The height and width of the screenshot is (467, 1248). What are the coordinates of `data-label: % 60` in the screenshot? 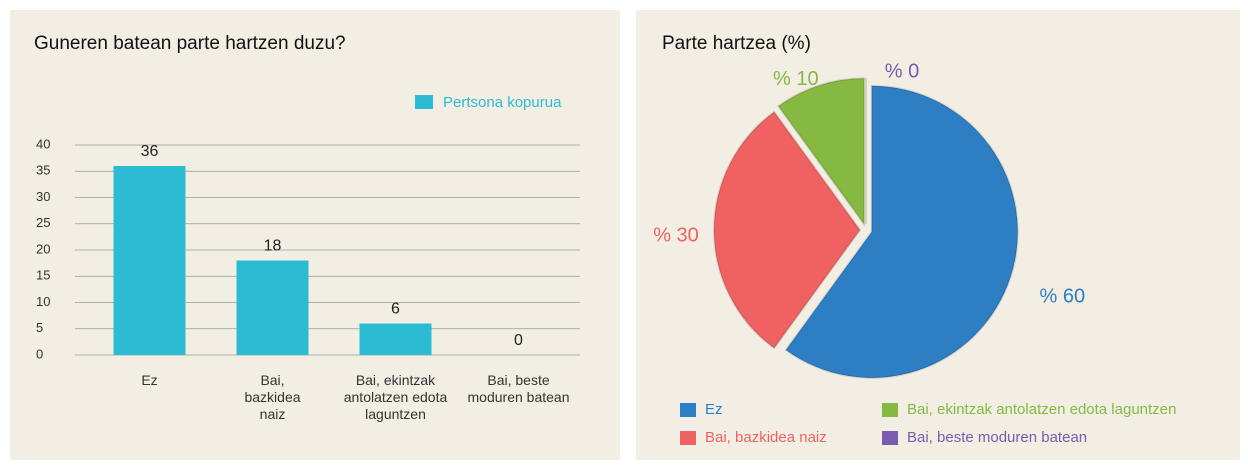 It's located at (1063, 296).